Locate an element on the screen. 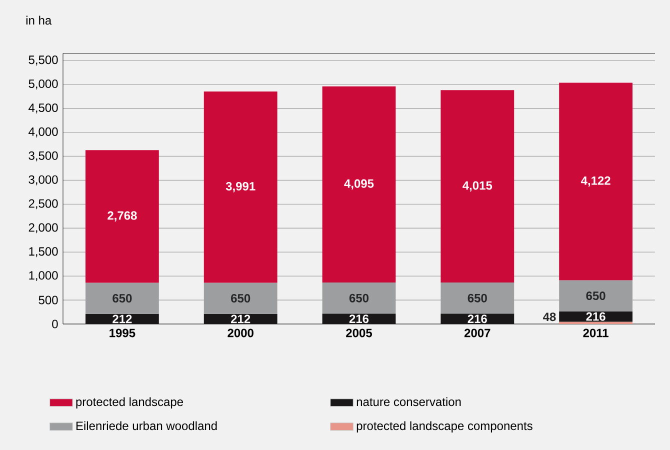 This screenshot has height=450, width=670. data-label: 2,768 is located at coordinates (122, 216).